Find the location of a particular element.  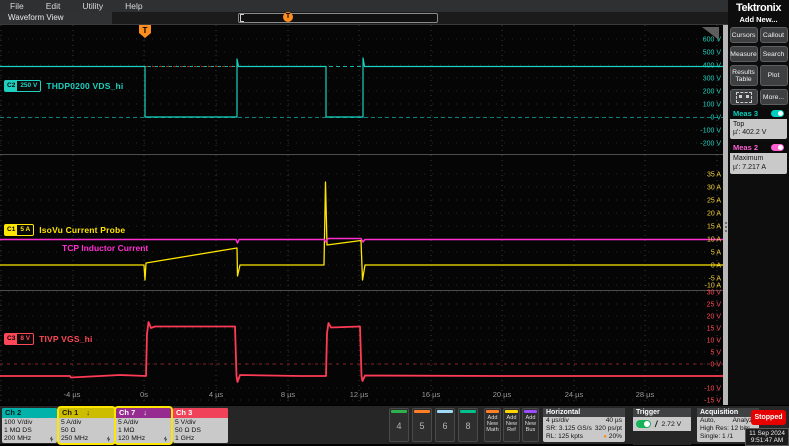

menu-file: File is located at coordinates (17, 6).